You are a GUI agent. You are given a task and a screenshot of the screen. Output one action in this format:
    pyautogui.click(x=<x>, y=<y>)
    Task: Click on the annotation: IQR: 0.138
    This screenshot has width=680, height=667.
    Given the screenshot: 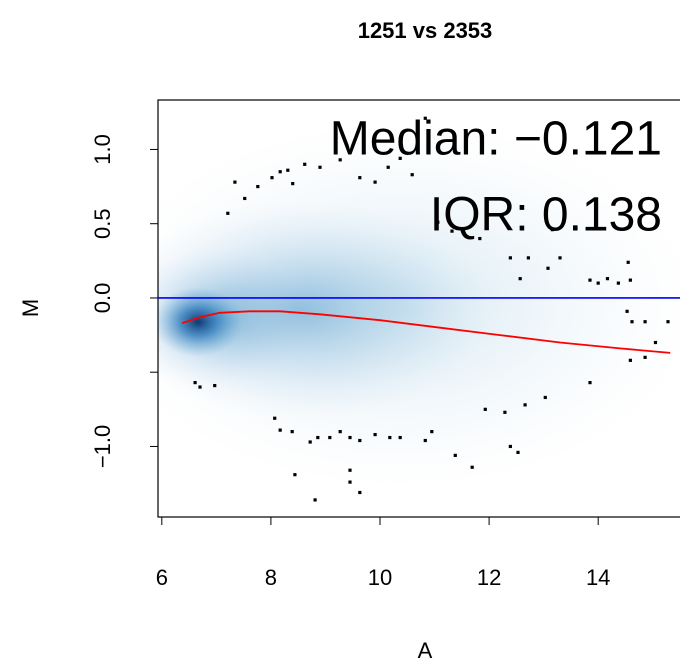 What is the action you would take?
    pyautogui.click(x=546, y=215)
    